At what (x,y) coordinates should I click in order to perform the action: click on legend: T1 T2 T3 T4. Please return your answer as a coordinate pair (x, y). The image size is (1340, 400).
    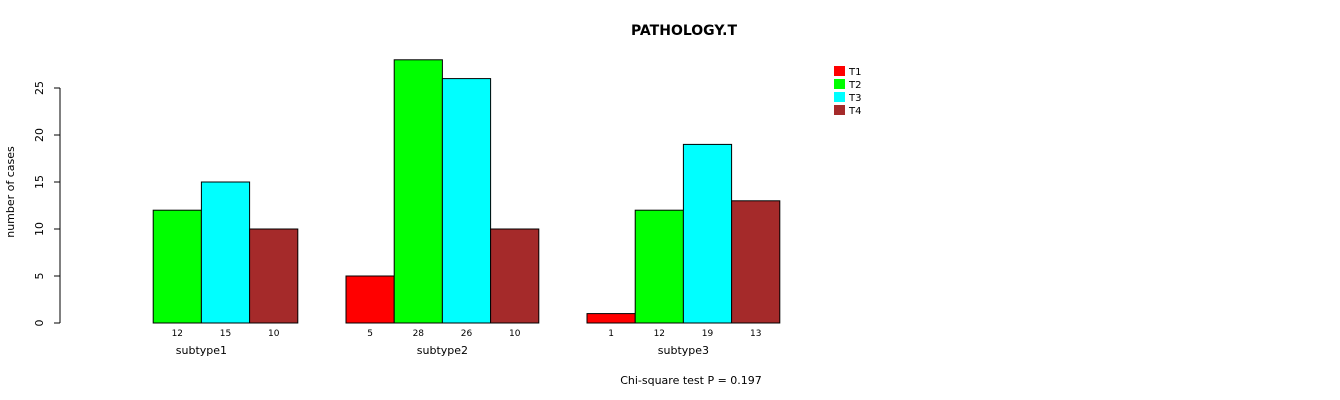
    Looking at the image, I should click on (847, 91).